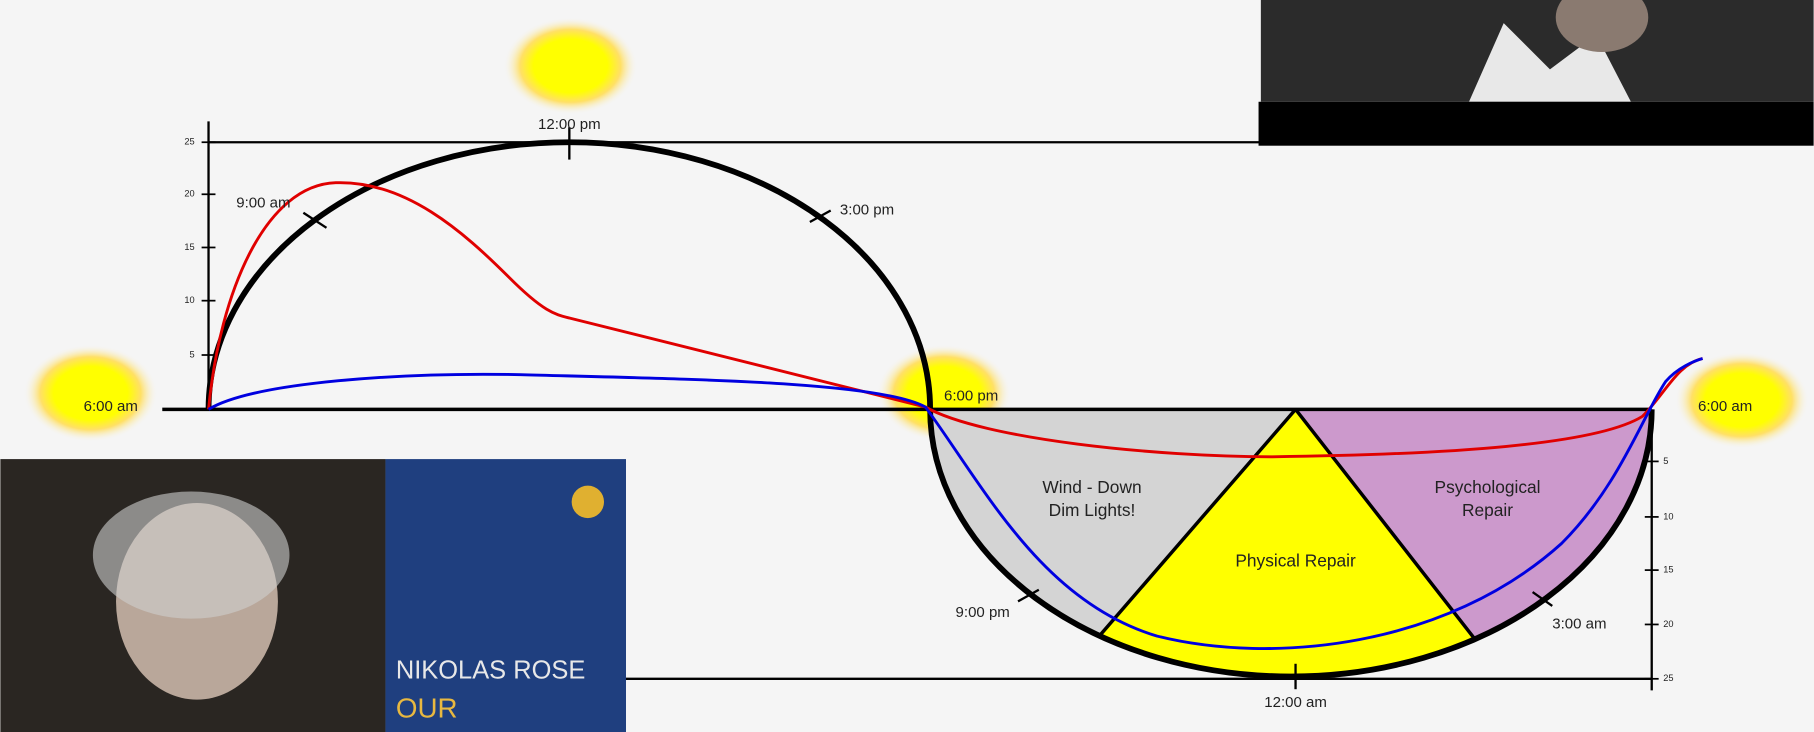 The width and height of the screenshot is (1814, 732). Describe the element at coordinates (1295, 702) in the screenshot. I see `time-label: 12:00 am` at that location.